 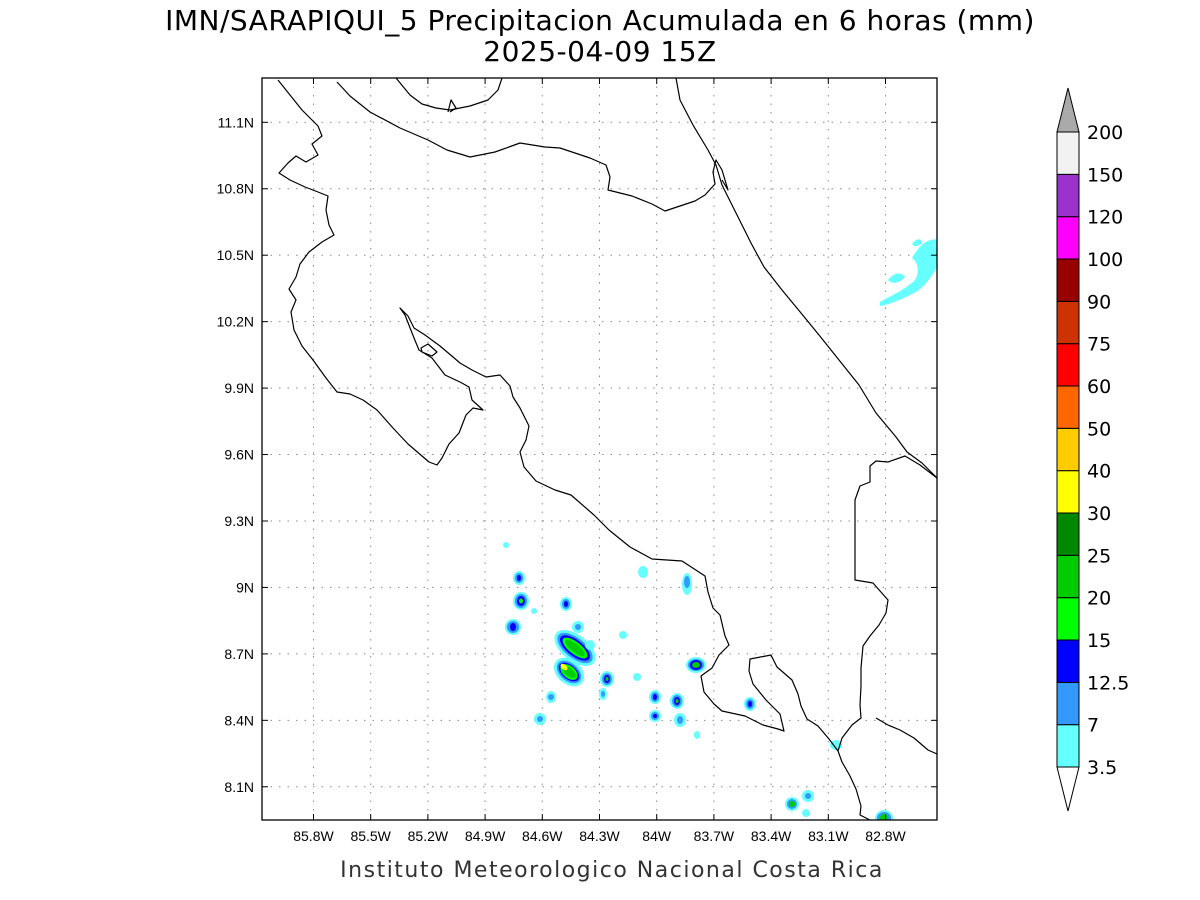 I want to click on colorbar-label: 150, so click(x=1105, y=175).